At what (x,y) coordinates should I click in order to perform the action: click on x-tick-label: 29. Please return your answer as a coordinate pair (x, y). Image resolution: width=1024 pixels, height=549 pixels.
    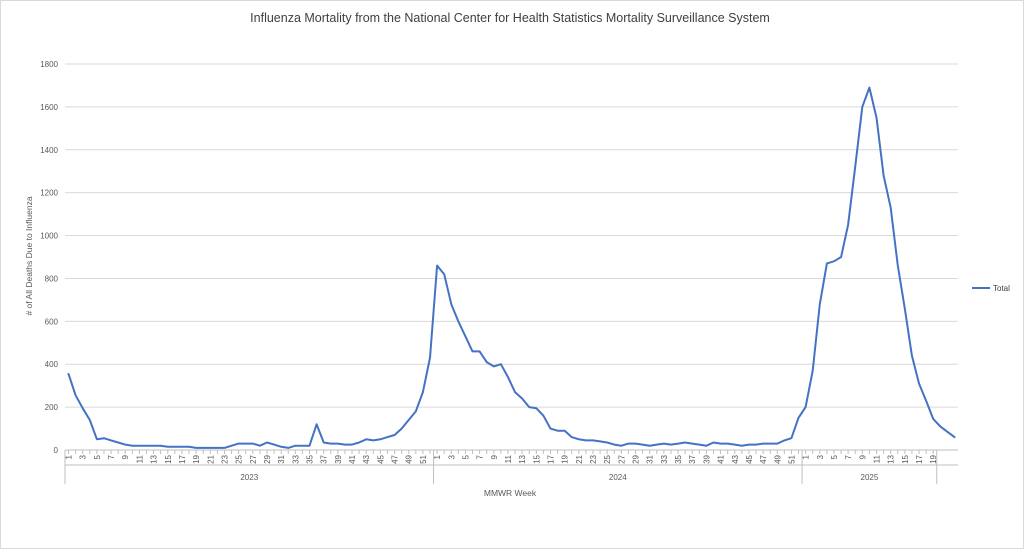
    Looking at the image, I should click on (267, 458).